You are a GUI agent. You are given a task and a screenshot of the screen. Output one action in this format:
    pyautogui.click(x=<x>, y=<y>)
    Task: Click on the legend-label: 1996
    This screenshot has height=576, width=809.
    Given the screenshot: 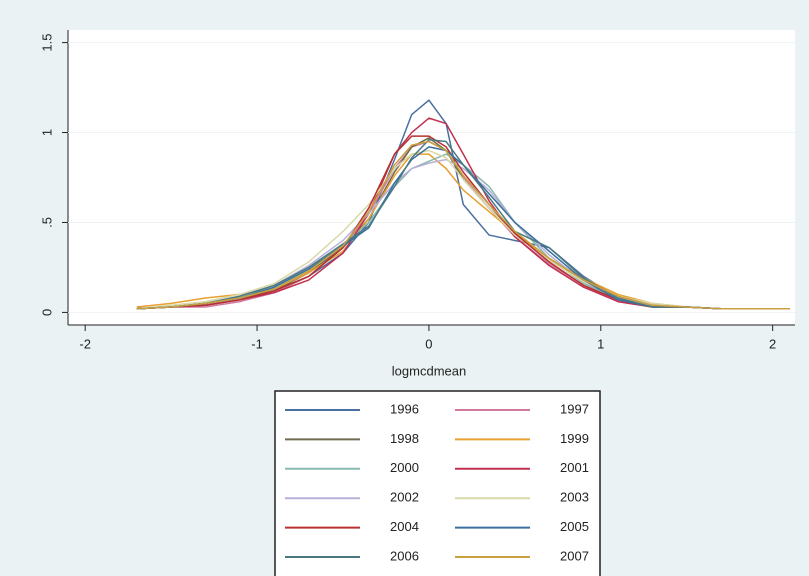 What is the action you would take?
    pyautogui.click(x=404, y=408)
    